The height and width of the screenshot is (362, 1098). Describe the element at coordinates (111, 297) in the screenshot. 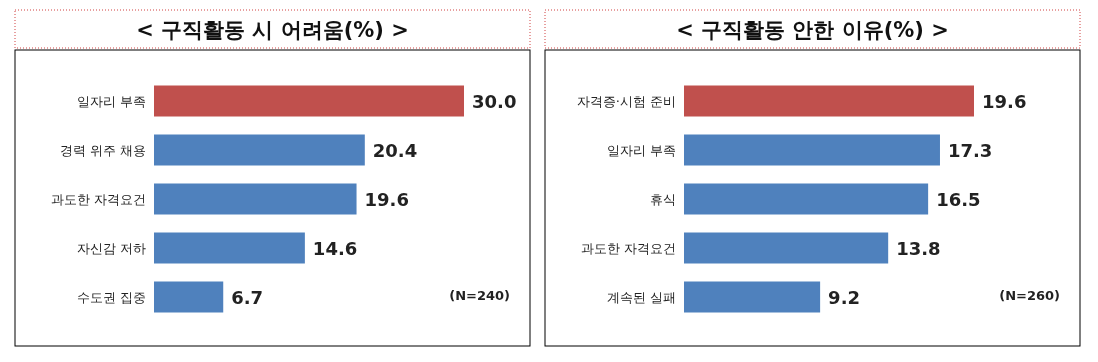

I see `y-tick-label: 수도권 집중` at that location.